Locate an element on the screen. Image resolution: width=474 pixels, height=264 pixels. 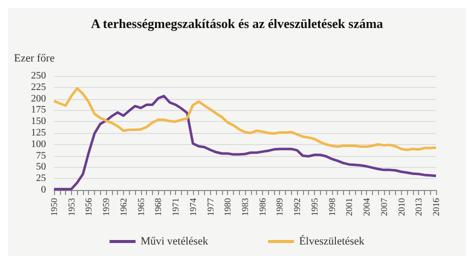
x-tick-label: 2007 is located at coordinates (383, 207).